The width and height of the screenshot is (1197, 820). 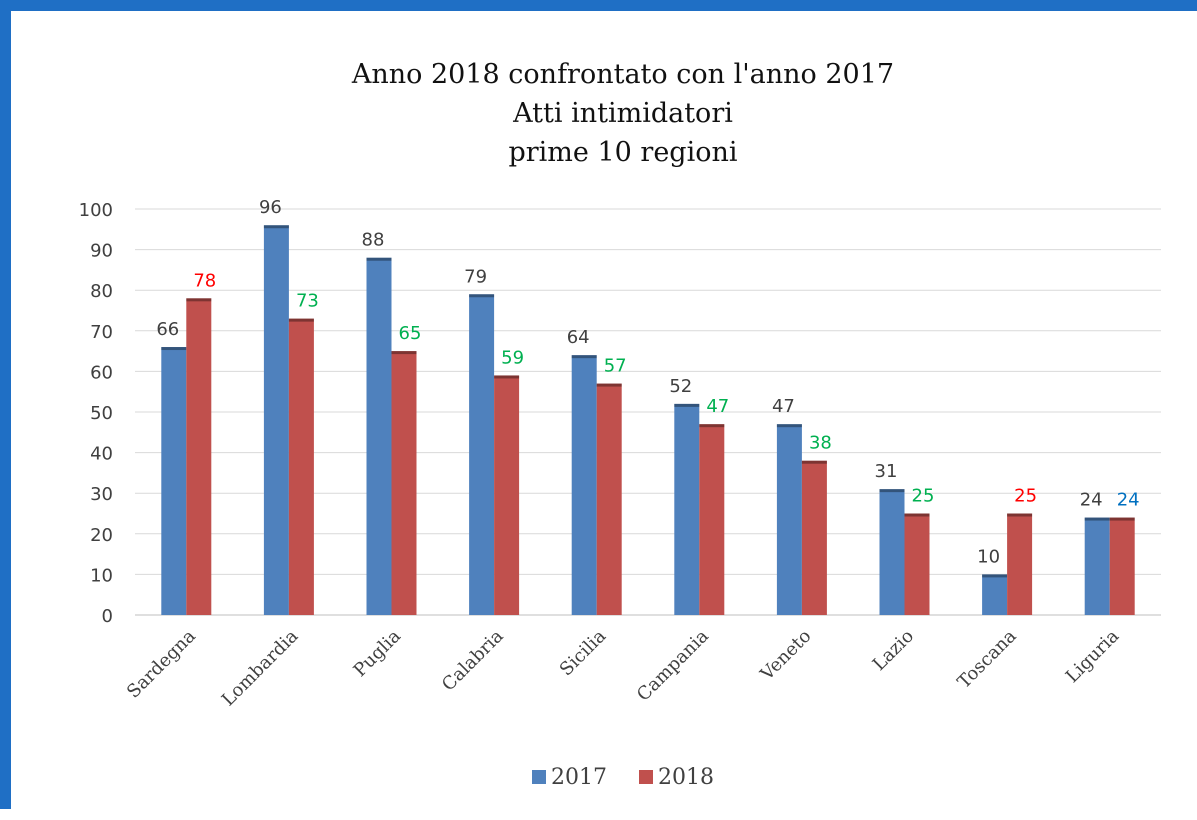 What do you see at coordinates (373, 240) in the screenshot?
I see `data-label-2017-puglia: 88` at bounding box center [373, 240].